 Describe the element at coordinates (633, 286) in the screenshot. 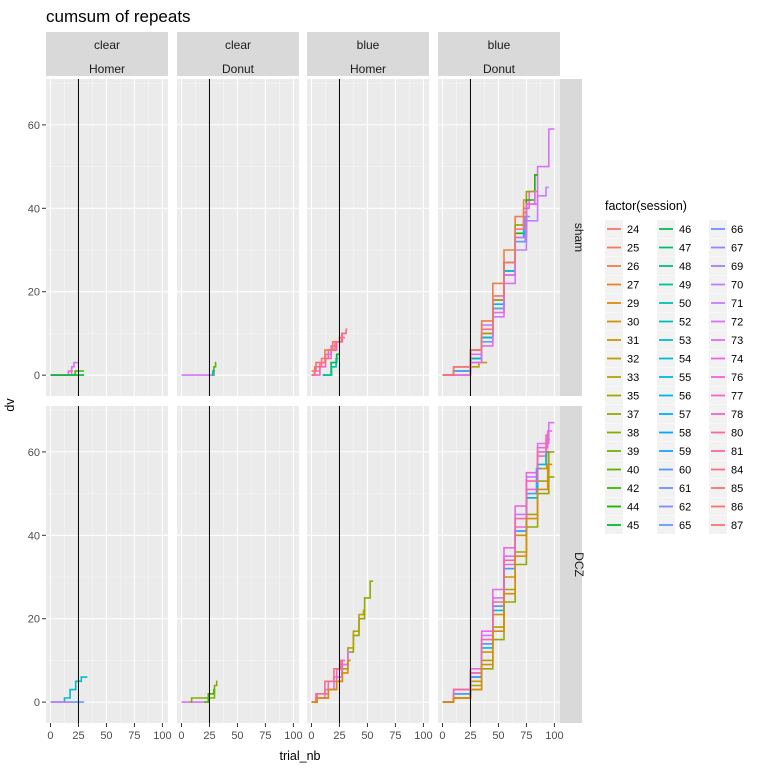

I see `legend-label: 27` at that location.